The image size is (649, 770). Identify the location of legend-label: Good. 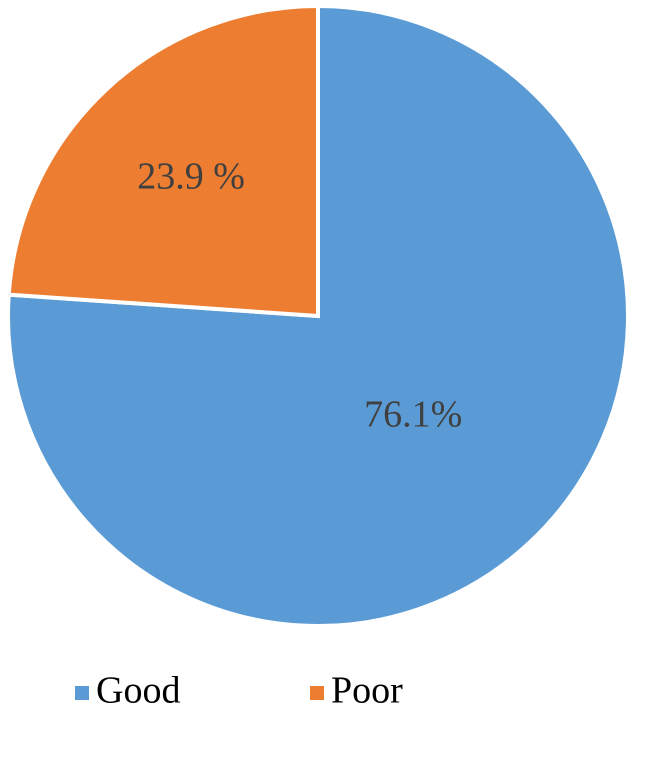
(138, 691).